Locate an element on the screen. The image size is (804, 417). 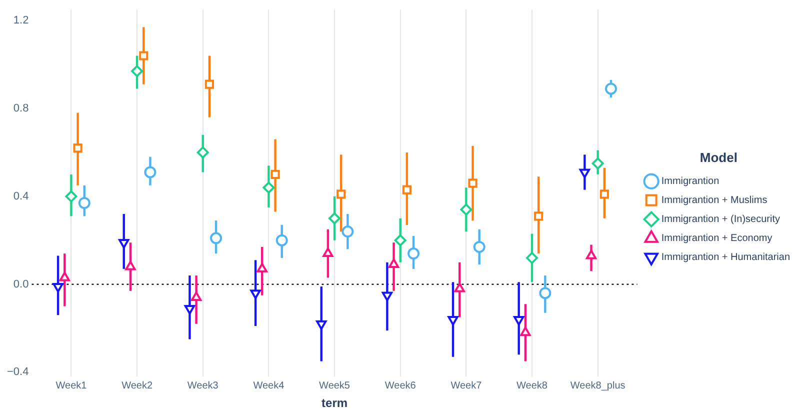
y-tick-label: 0.0 is located at coordinates (21, 284).